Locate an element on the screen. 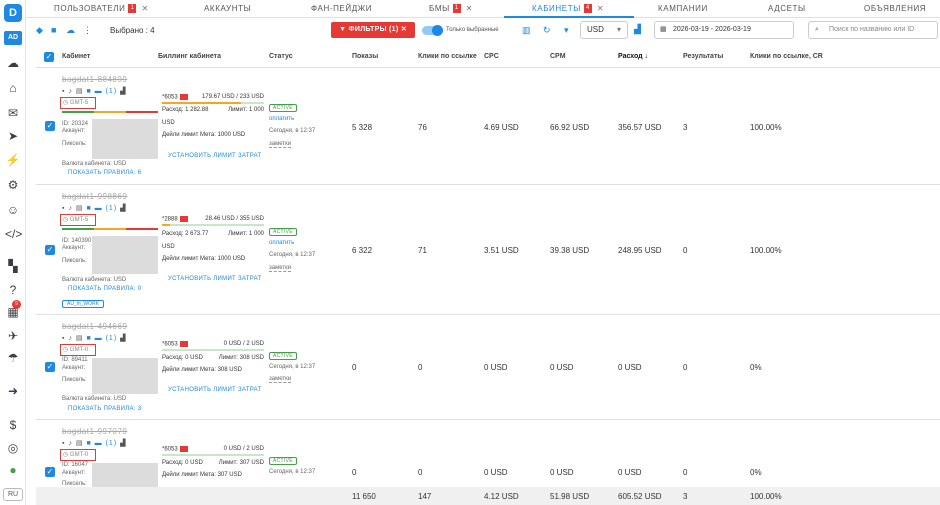 Image resolution: width=940 pixels, height=505 pixels. chevron-down-icon: ▾ is located at coordinates (566, 30).